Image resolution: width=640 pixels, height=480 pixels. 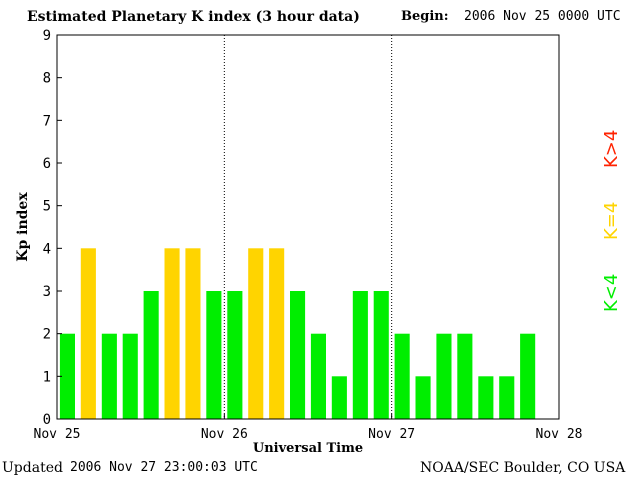 What do you see at coordinates (47, 249) in the screenshot?
I see `y-tick-label: 4` at bounding box center [47, 249].